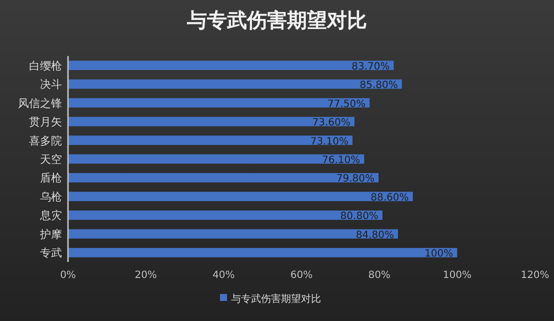  Describe the element at coordinates (457, 275) in the screenshot. I see `x-tick-label: 100%` at that location.